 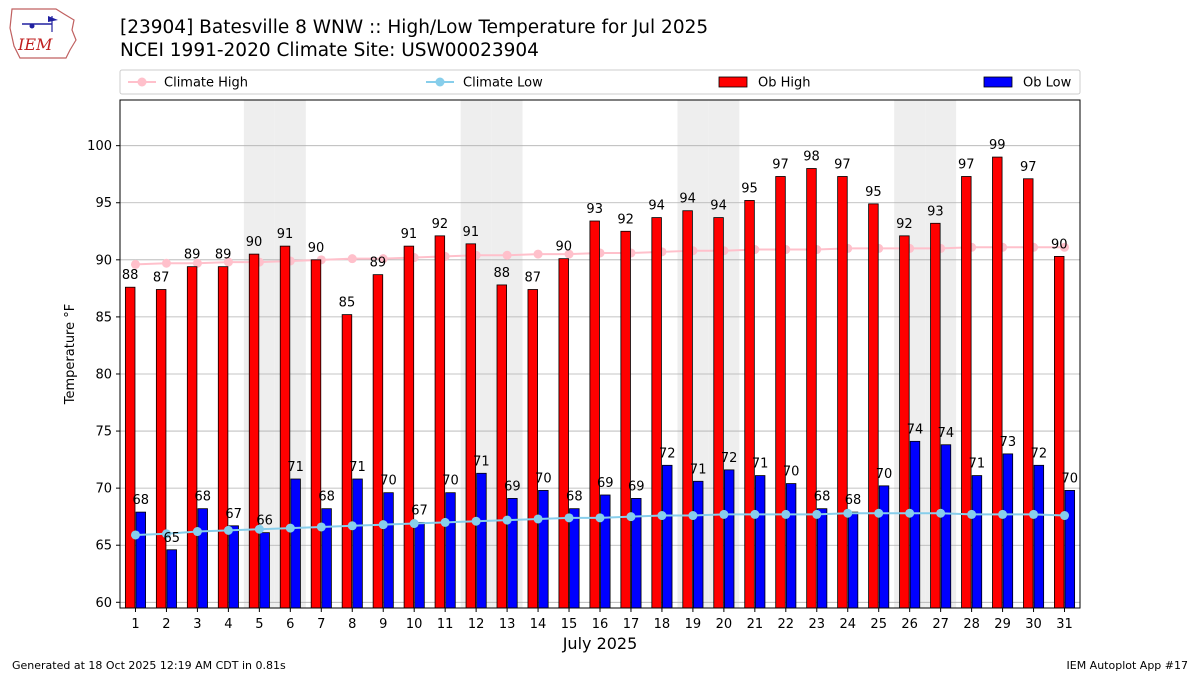 What do you see at coordinates (103, 260) in the screenshot?
I see `y-tick-label: 90` at bounding box center [103, 260].